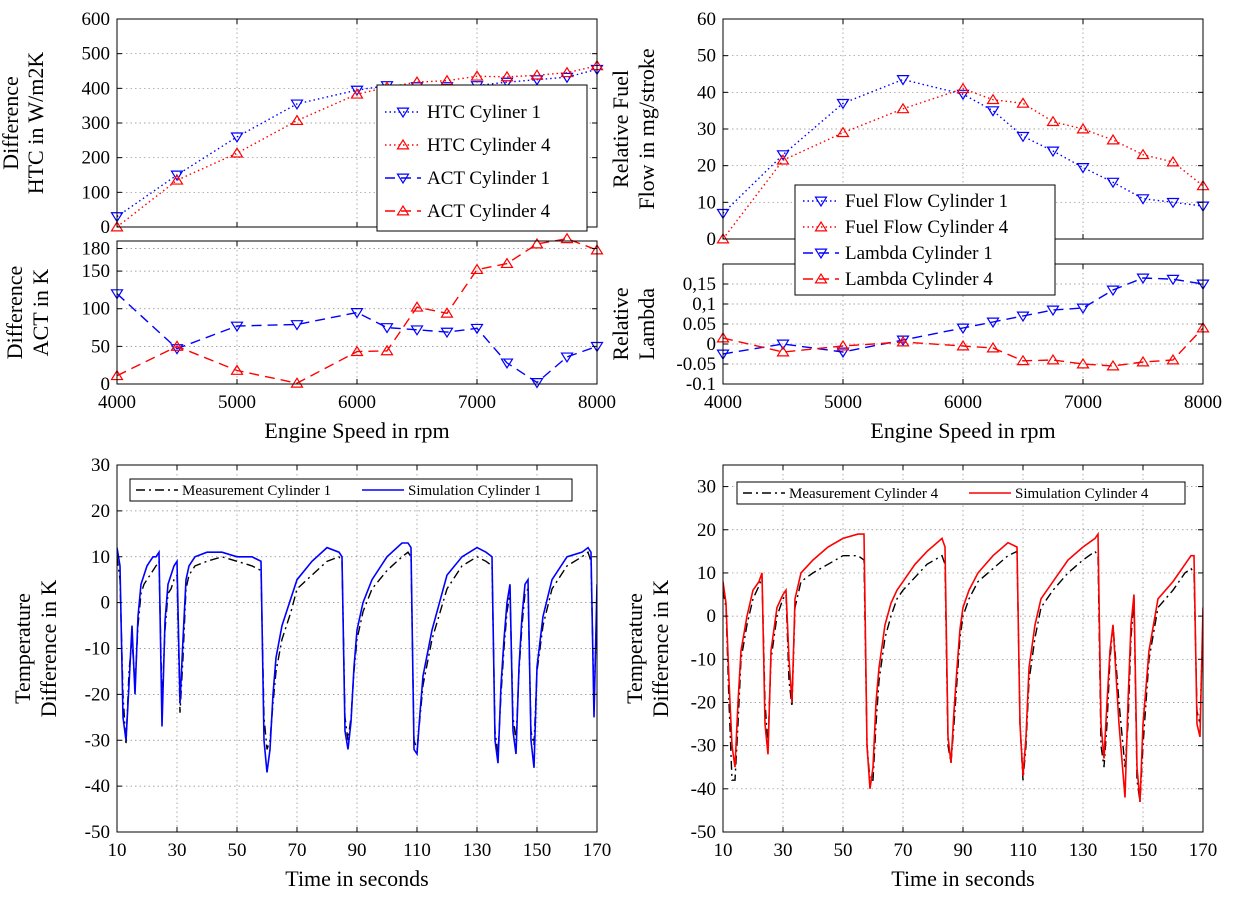 This screenshot has width=1239, height=897. Describe the element at coordinates (699, 324) in the screenshot. I see `y-tick-label: 0.05` at that location.